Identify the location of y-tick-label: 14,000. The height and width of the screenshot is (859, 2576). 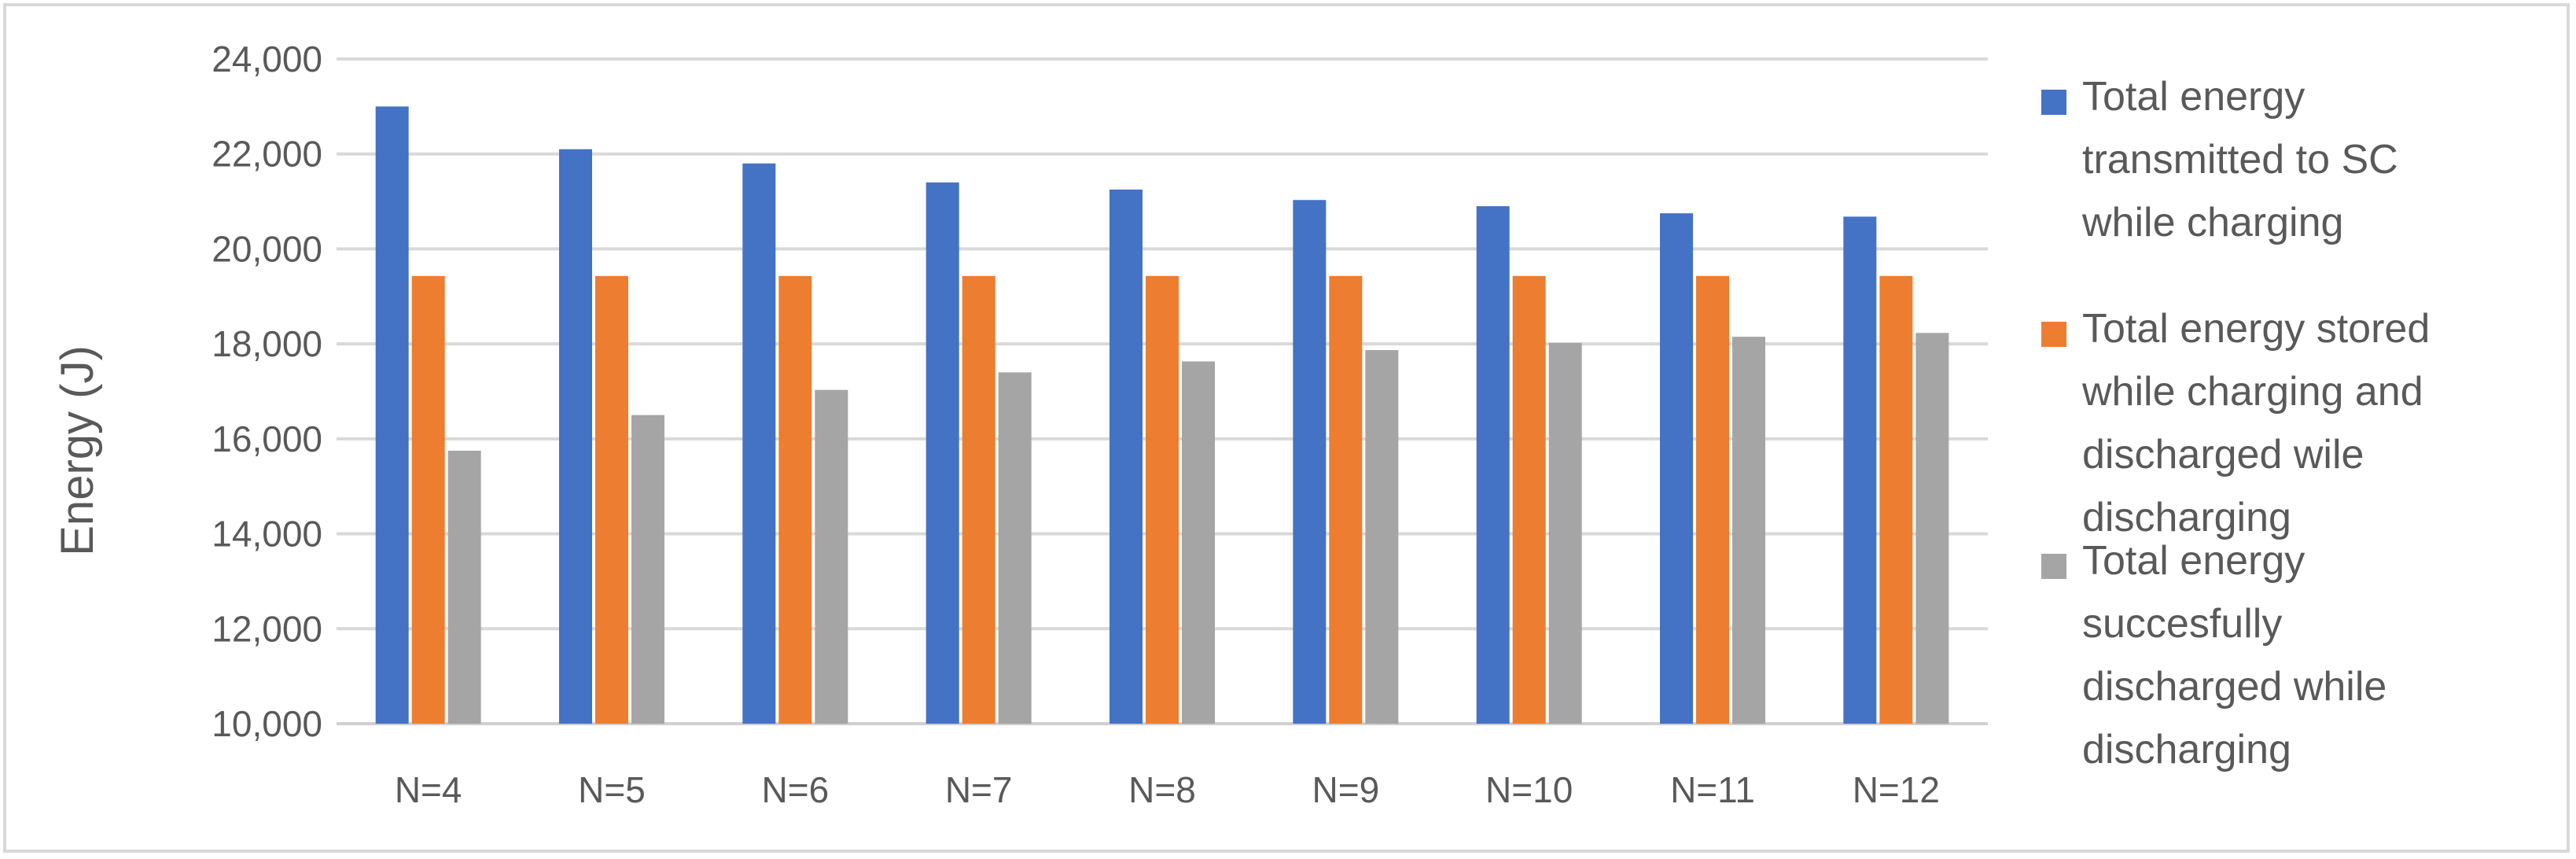
(267, 534).